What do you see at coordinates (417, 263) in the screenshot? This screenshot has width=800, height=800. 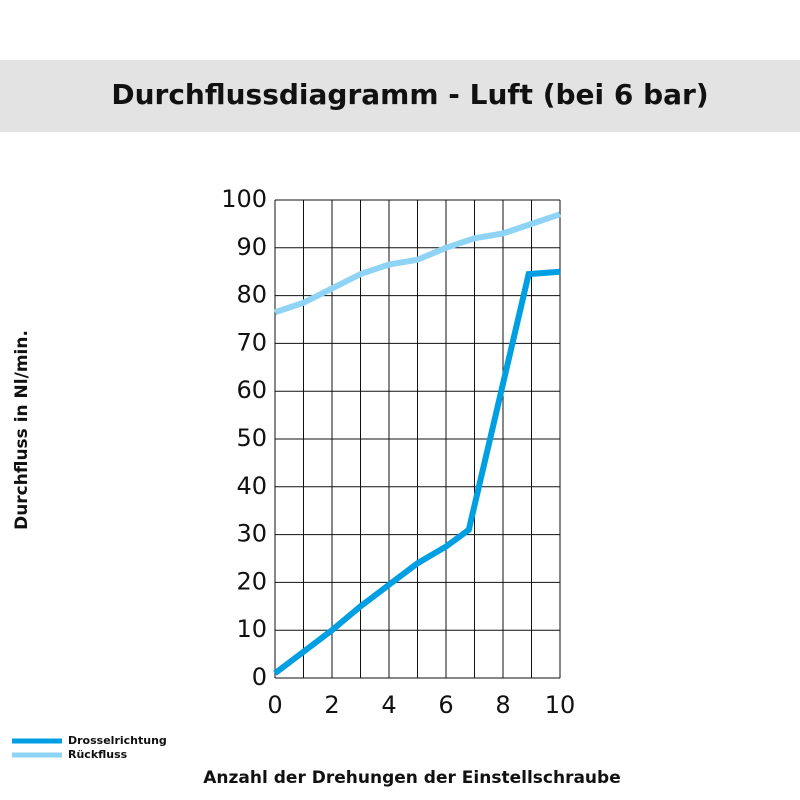 I see `series-line` at bounding box center [417, 263].